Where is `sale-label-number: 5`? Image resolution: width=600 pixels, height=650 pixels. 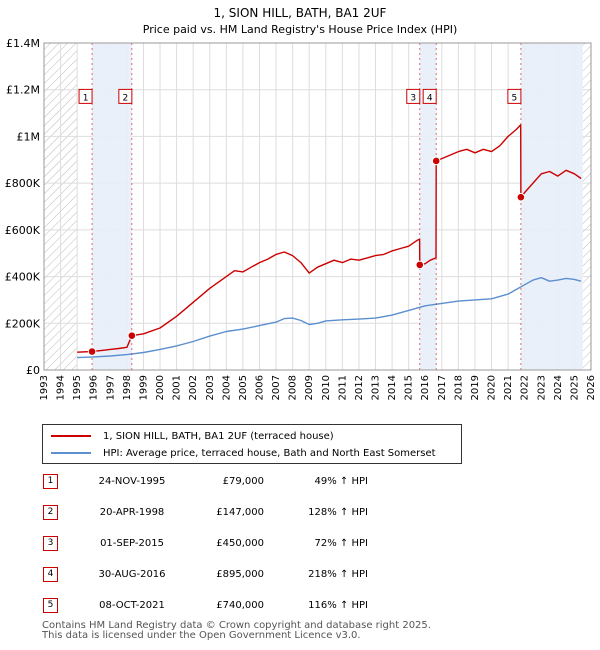 sale-label-number: 5 is located at coordinates (515, 98).